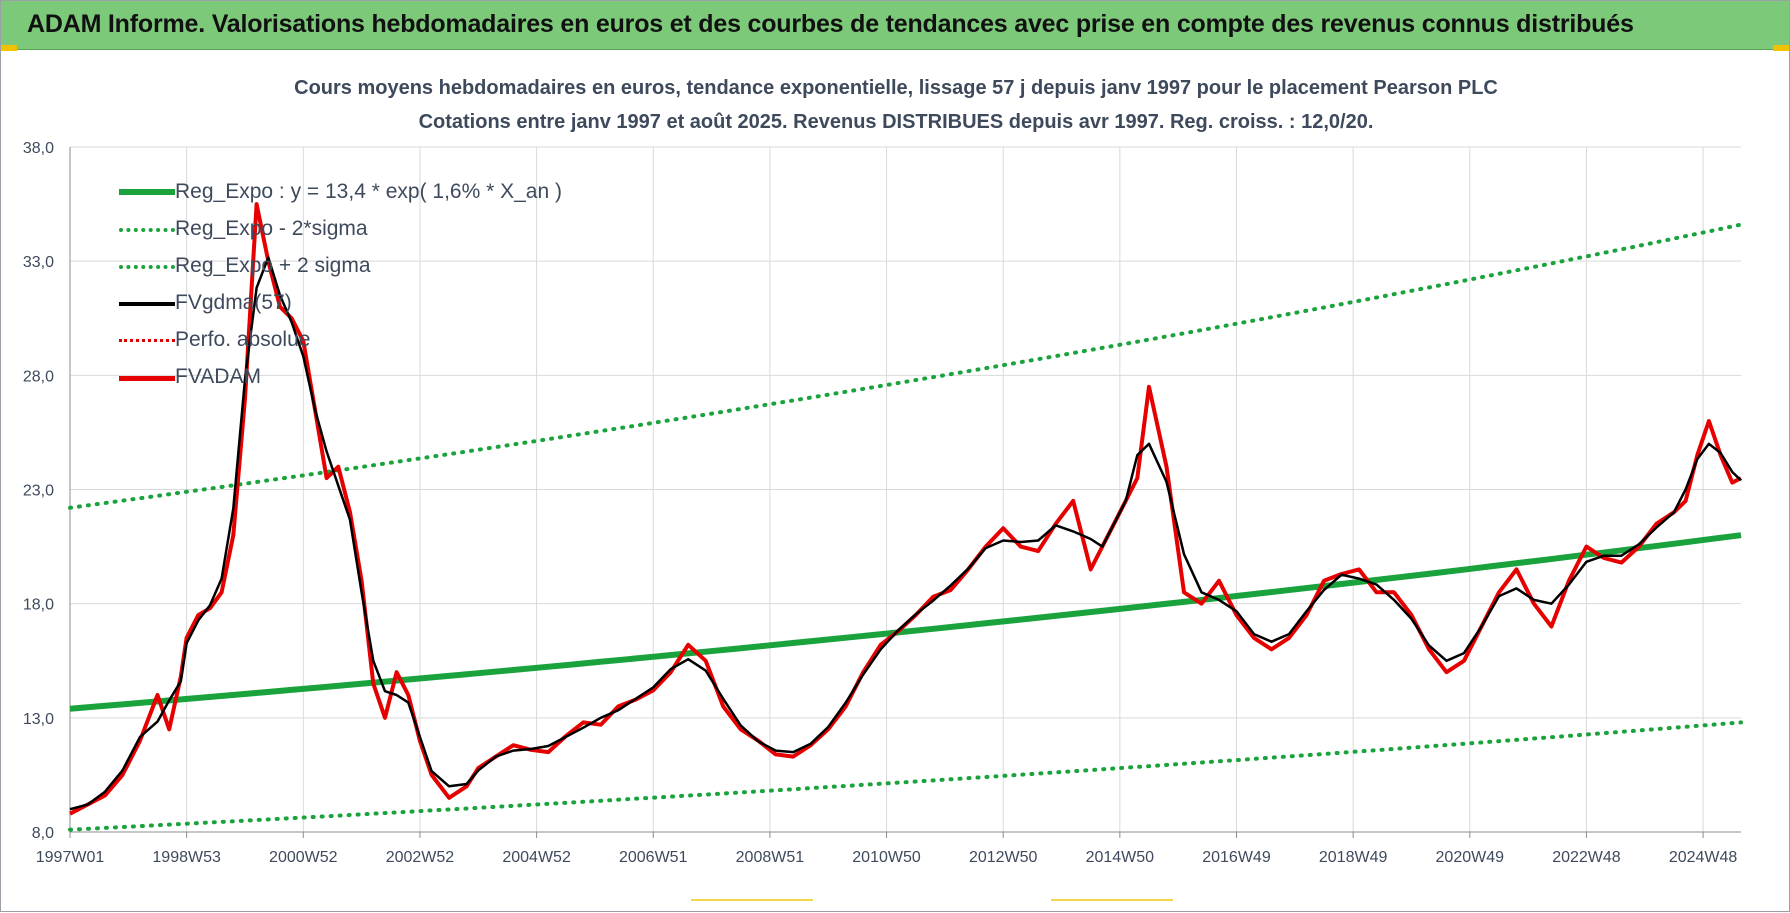  Describe the element at coordinates (147, 304) in the screenshot. I see `legend-swatch-fvgdma` at that location.